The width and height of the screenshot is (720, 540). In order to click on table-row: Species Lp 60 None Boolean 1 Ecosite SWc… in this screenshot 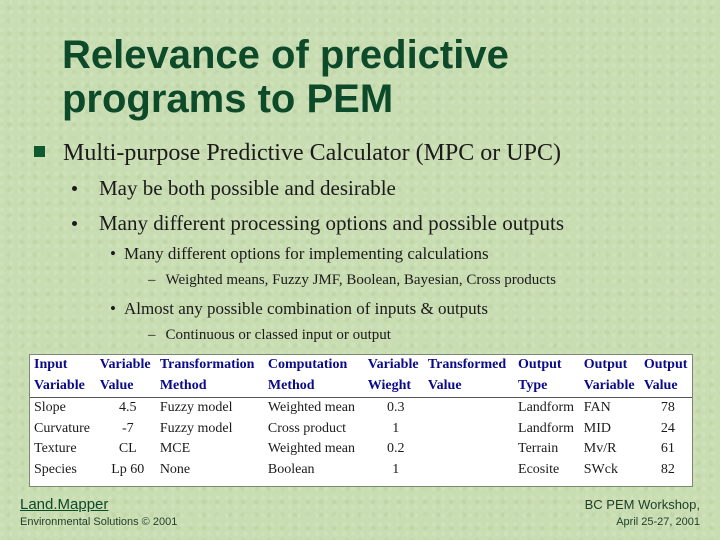, I will do `click(361, 470)`.